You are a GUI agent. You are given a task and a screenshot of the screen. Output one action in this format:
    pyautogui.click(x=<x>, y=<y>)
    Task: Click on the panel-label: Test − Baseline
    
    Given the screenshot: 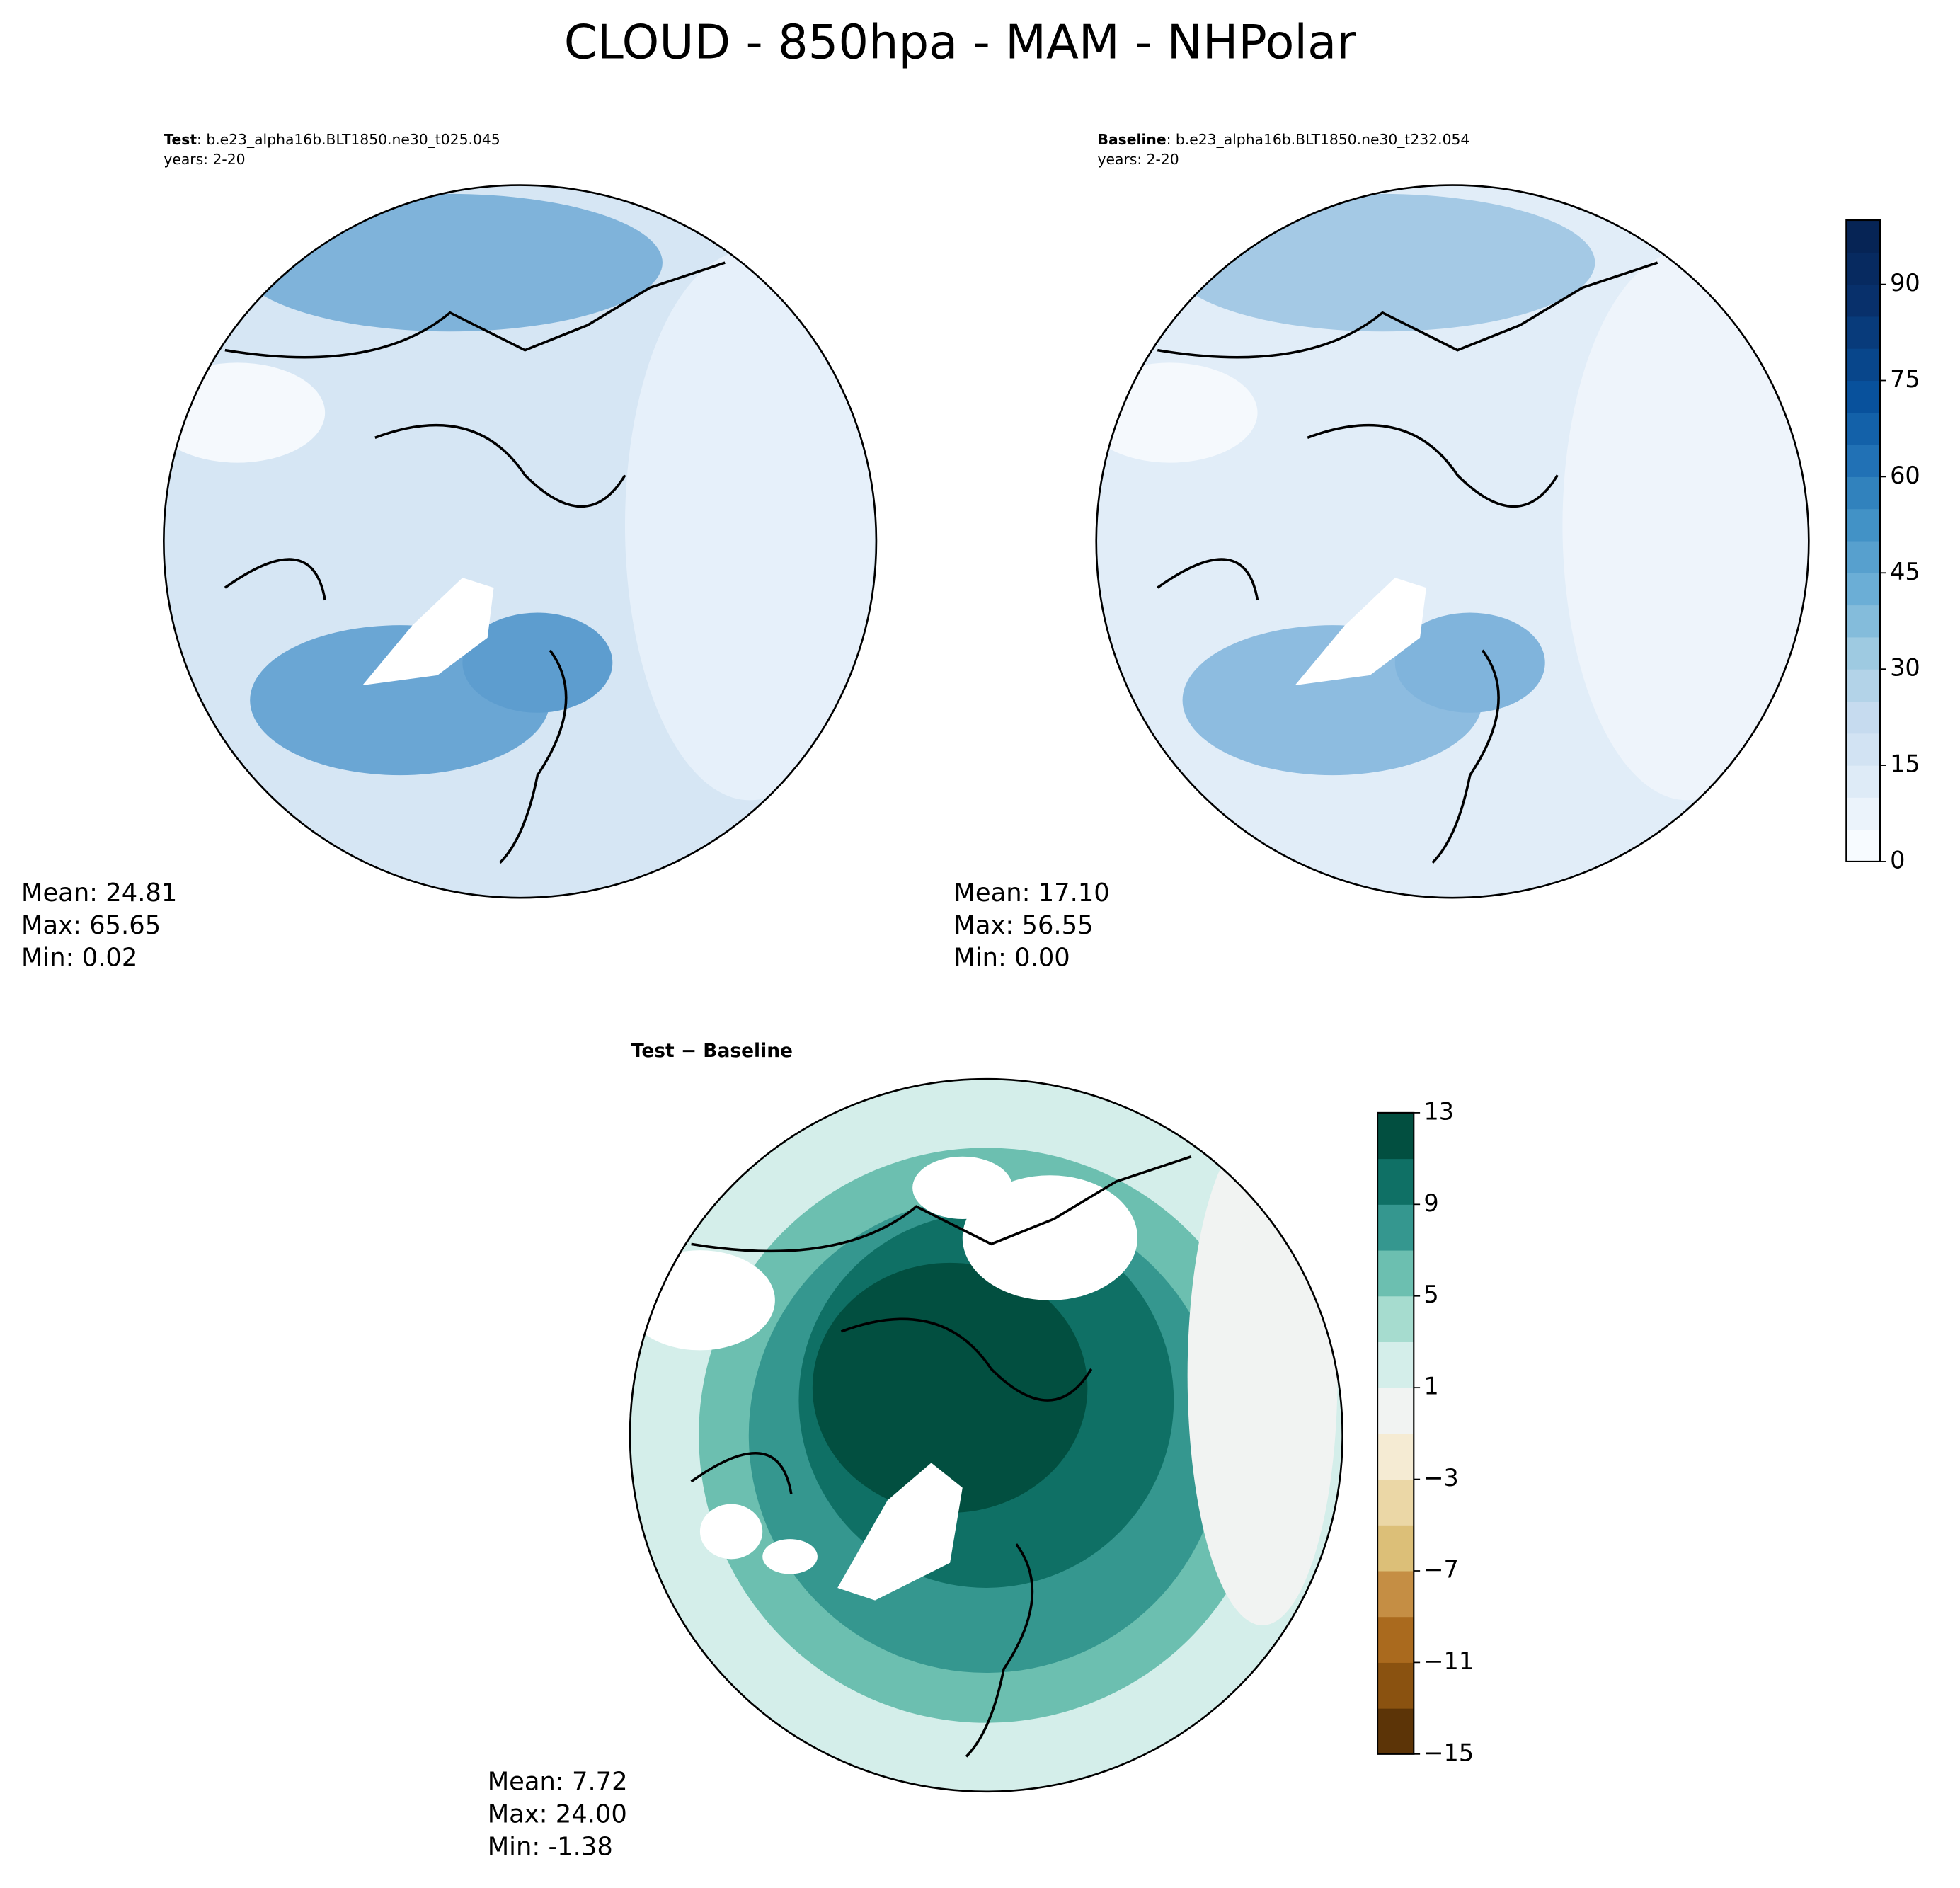 What is the action you would take?
    pyautogui.click(x=712, y=1051)
    